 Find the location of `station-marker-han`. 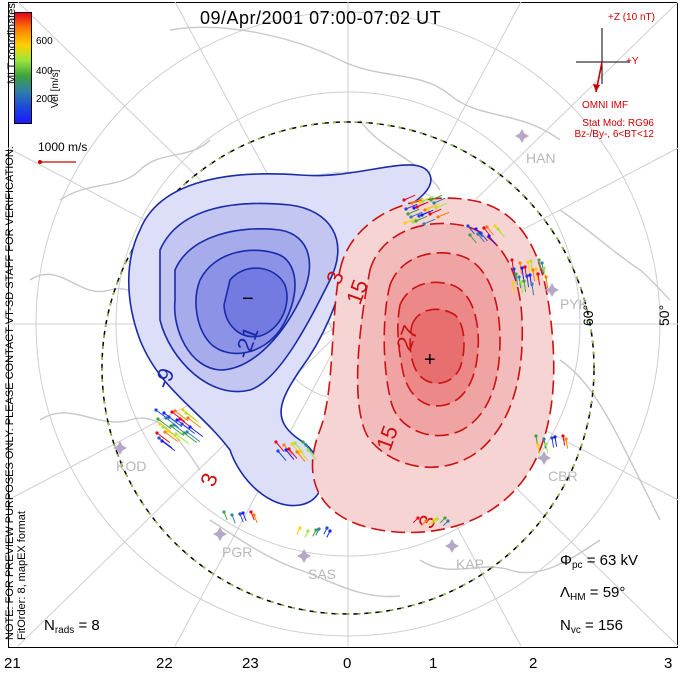

station-marker-han is located at coordinates (522, 136).